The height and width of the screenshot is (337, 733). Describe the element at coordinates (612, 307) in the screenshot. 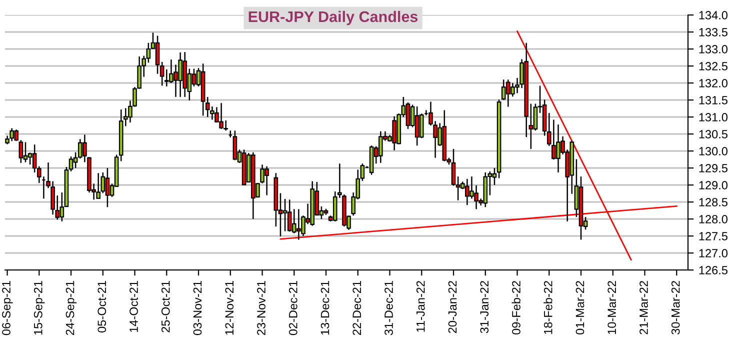

I see `x-tick-label: 10-Mar-22` at that location.